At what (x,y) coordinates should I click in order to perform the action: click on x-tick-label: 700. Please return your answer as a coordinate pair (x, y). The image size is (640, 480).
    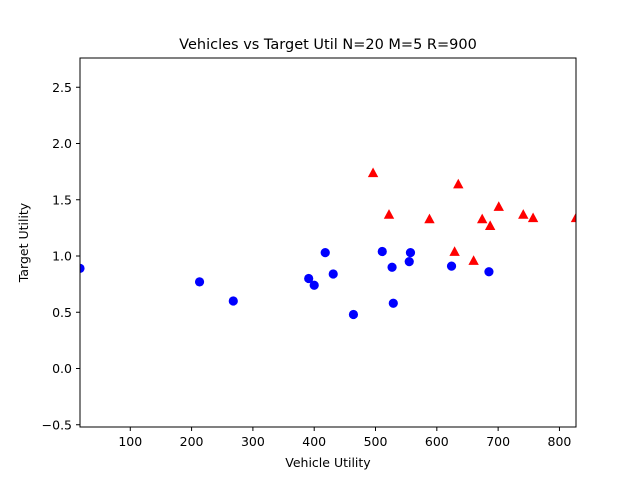
    Looking at the image, I should click on (498, 441).